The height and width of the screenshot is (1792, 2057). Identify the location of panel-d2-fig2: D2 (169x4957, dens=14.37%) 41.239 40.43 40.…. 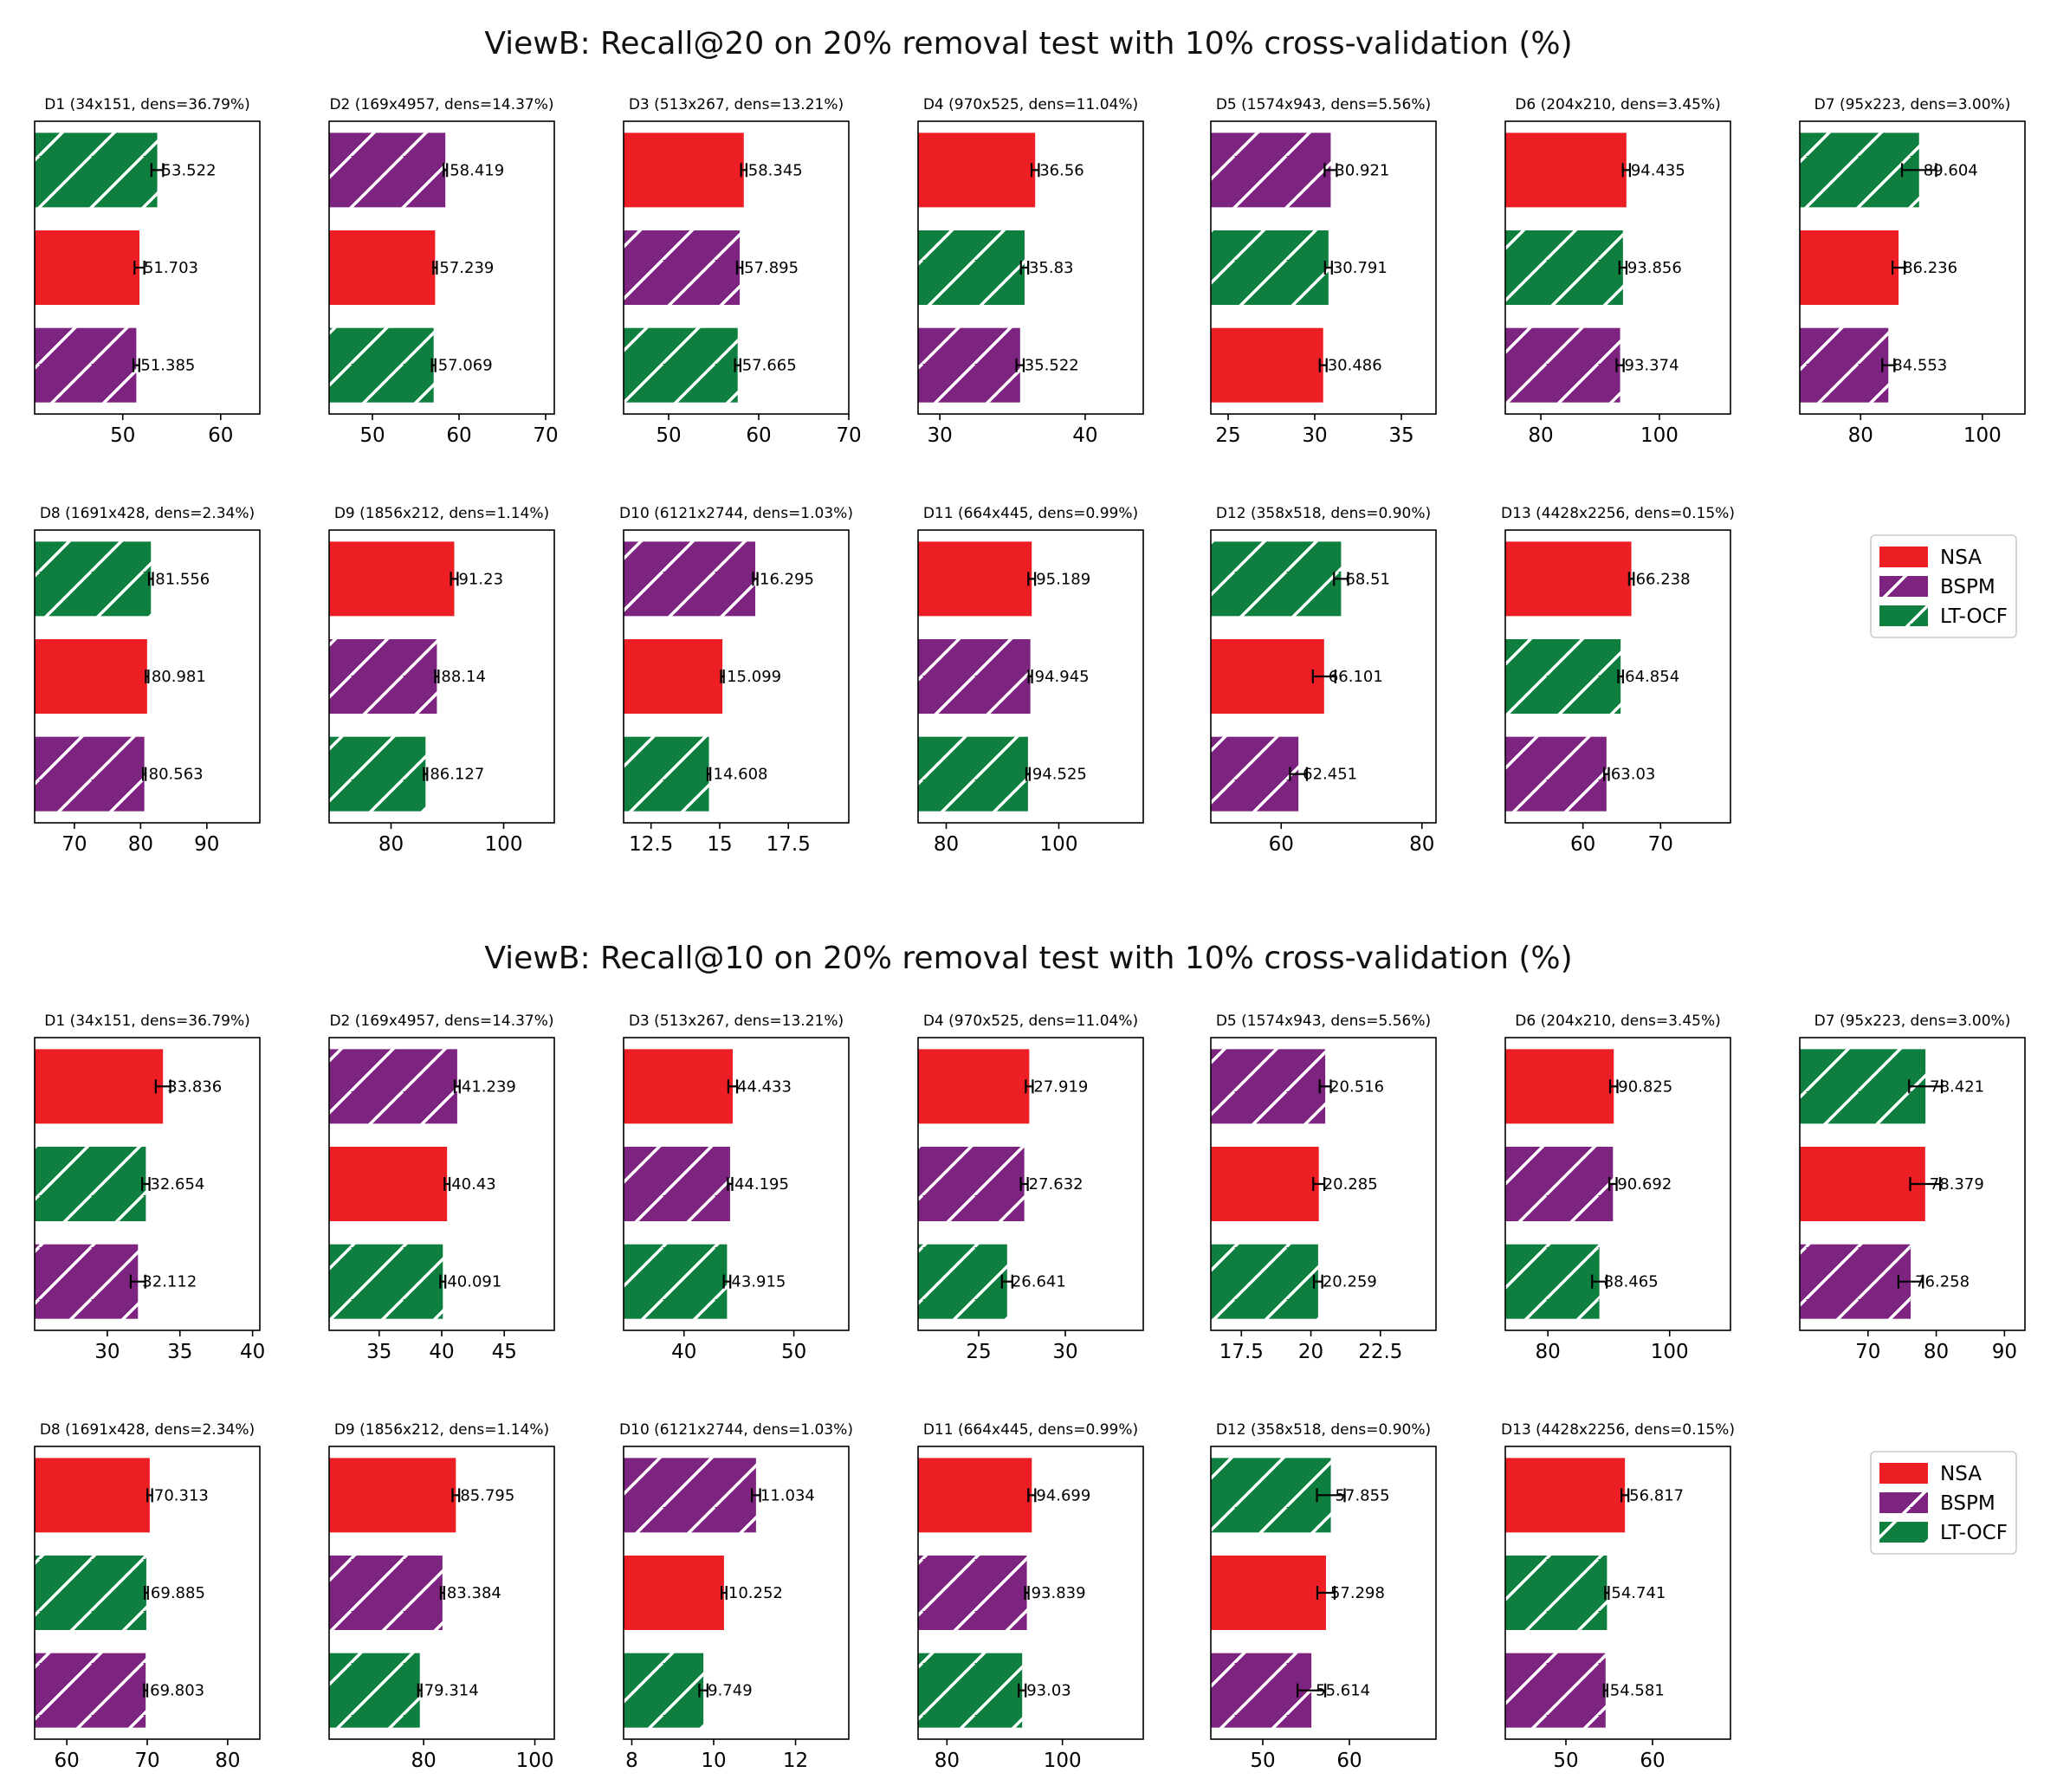
(441, 1187).